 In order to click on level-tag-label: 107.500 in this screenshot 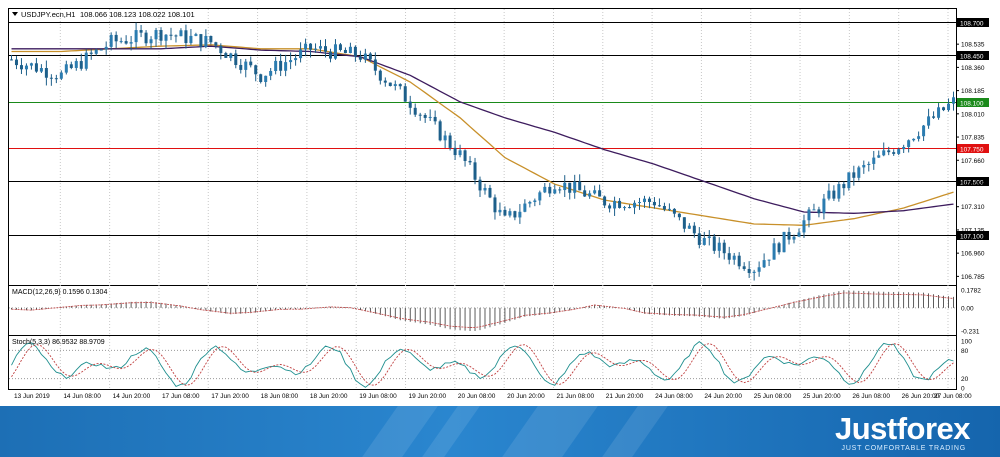, I will do `click(972, 183)`.